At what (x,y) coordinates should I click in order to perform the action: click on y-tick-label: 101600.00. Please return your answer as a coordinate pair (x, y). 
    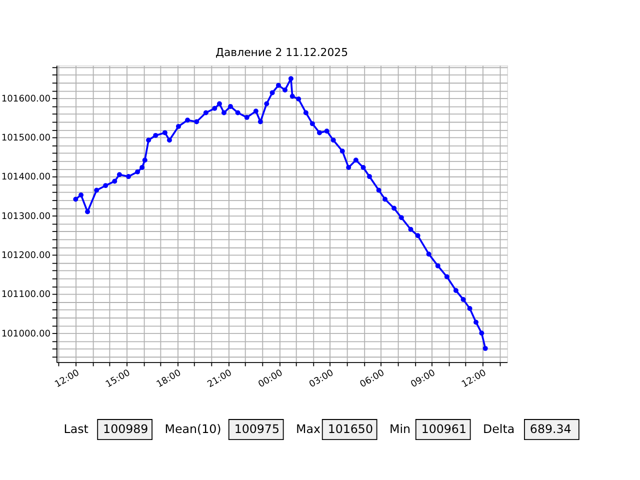
    Looking at the image, I should click on (26, 99).